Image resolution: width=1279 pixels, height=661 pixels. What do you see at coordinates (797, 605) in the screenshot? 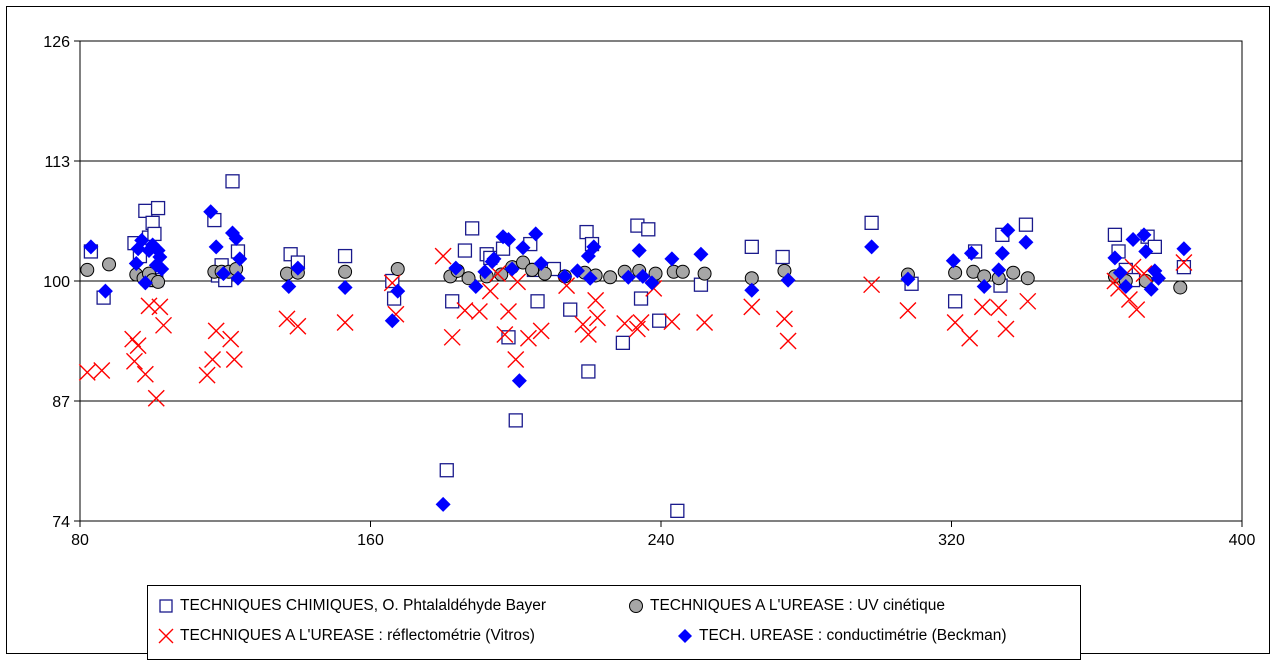
I see `legend-label: TECHNIQUES A L'UREASE : UV cinétique` at bounding box center [797, 605].